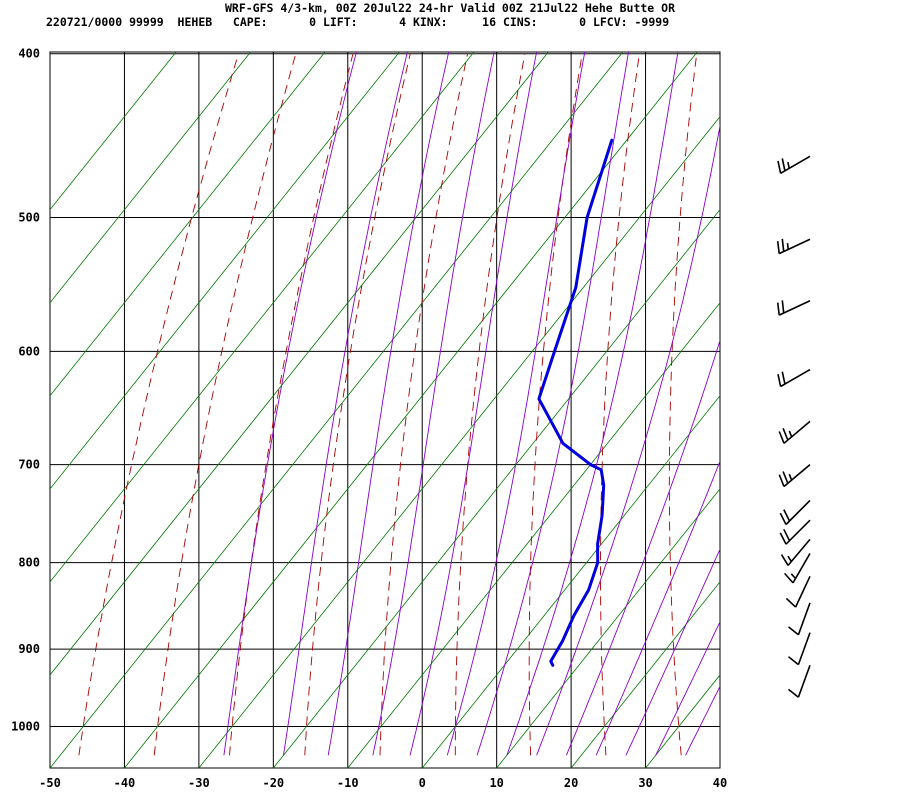 The image size is (900, 800). What do you see at coordinates (645, 783) in the screenshot?
I see `x-tick-label: 30` at bounding box center [645, 783].